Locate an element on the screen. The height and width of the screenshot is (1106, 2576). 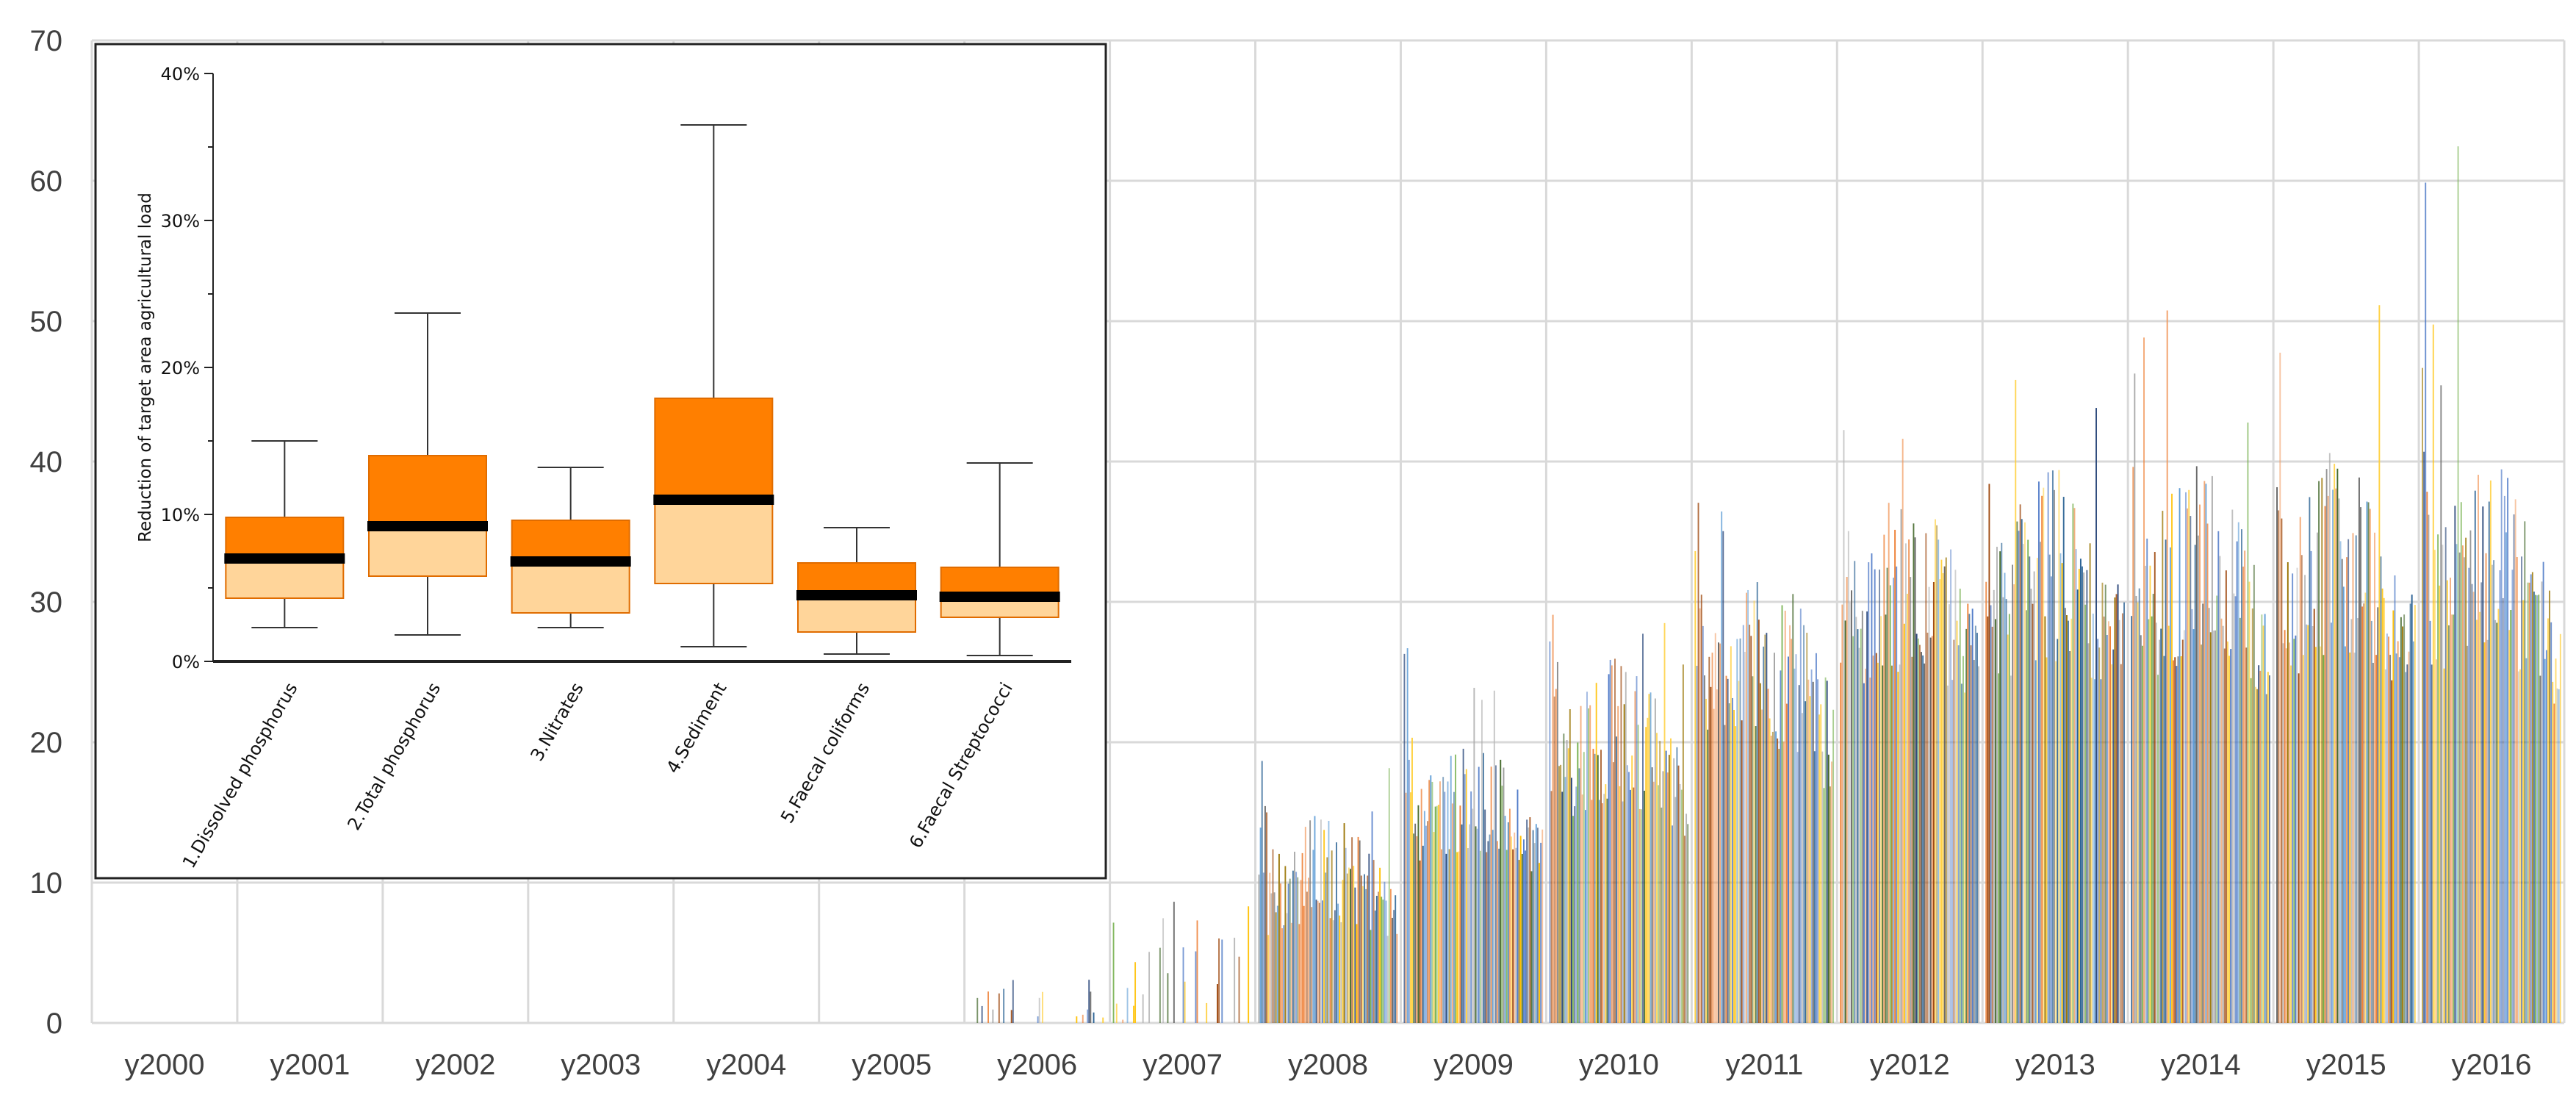
x-tick-label: y2006 is located at coordinates (1037, 1065).